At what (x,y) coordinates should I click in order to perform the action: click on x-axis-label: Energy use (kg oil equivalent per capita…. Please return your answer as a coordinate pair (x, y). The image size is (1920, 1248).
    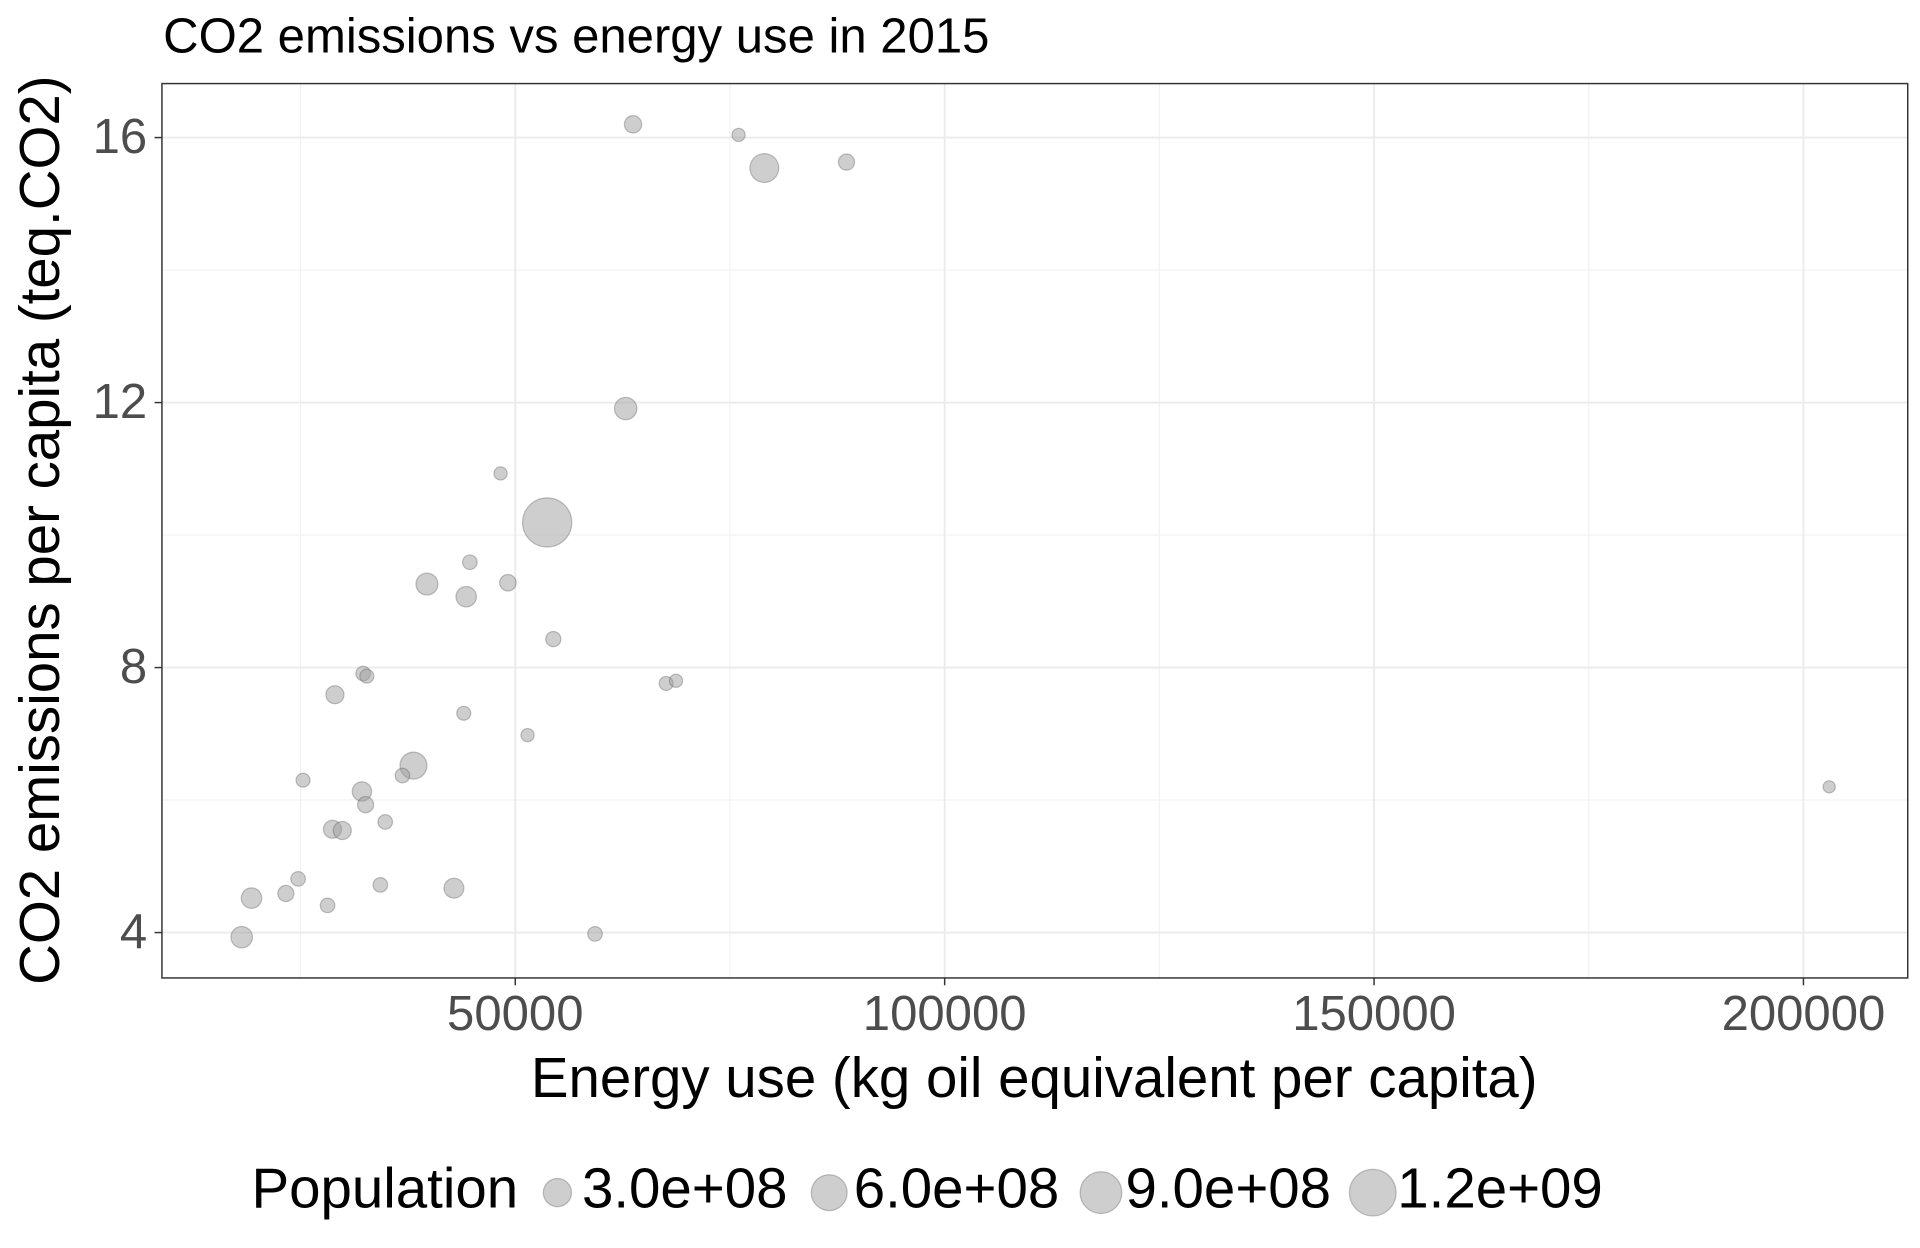
    Looking at the image, I should click on (1034, 1077).